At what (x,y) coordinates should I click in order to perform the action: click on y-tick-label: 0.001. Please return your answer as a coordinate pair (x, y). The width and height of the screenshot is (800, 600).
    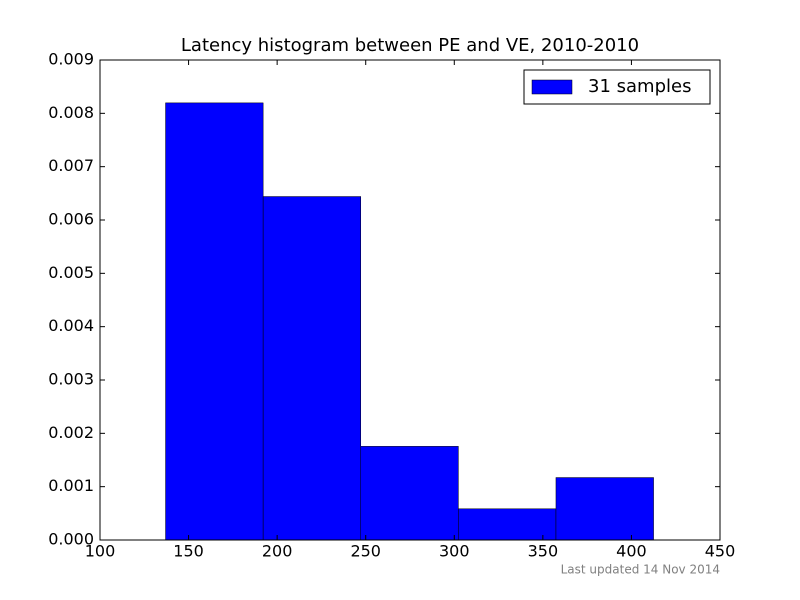
    Looking at the image, I should click on (71, 485).